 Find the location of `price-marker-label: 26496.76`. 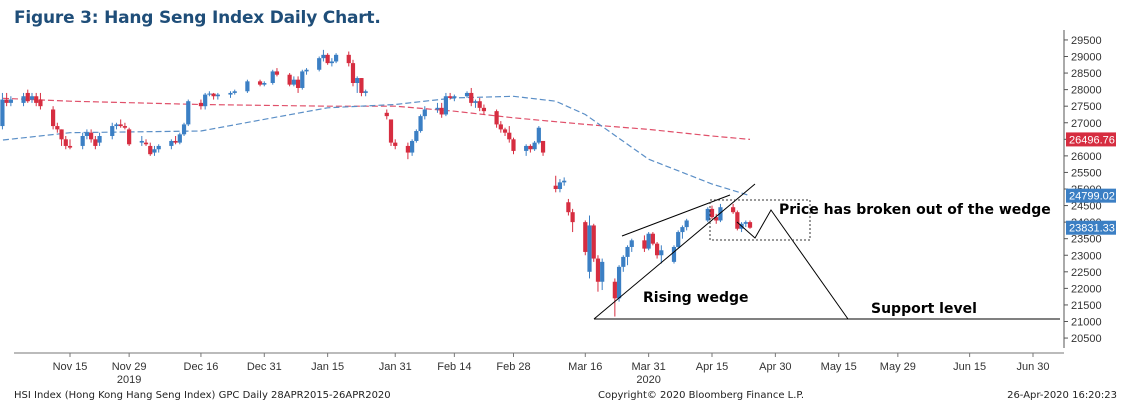

price-marker-label: 26496.76 is located at coordinates (1092, 140).